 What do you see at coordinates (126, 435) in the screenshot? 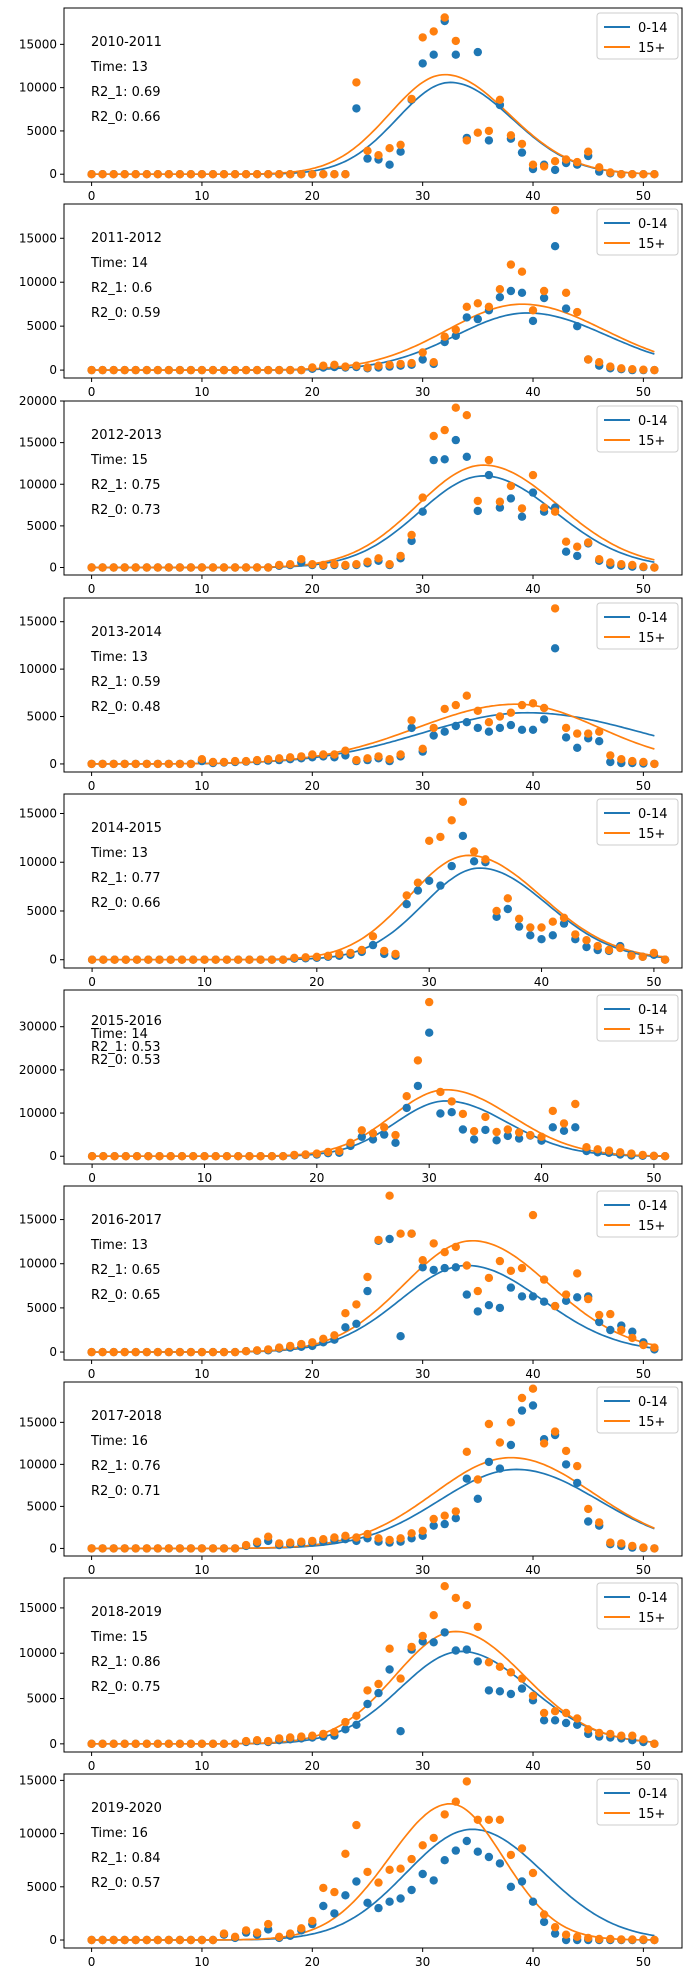
I see `season-label: 2012-2013` at bounding box center [126, 435].